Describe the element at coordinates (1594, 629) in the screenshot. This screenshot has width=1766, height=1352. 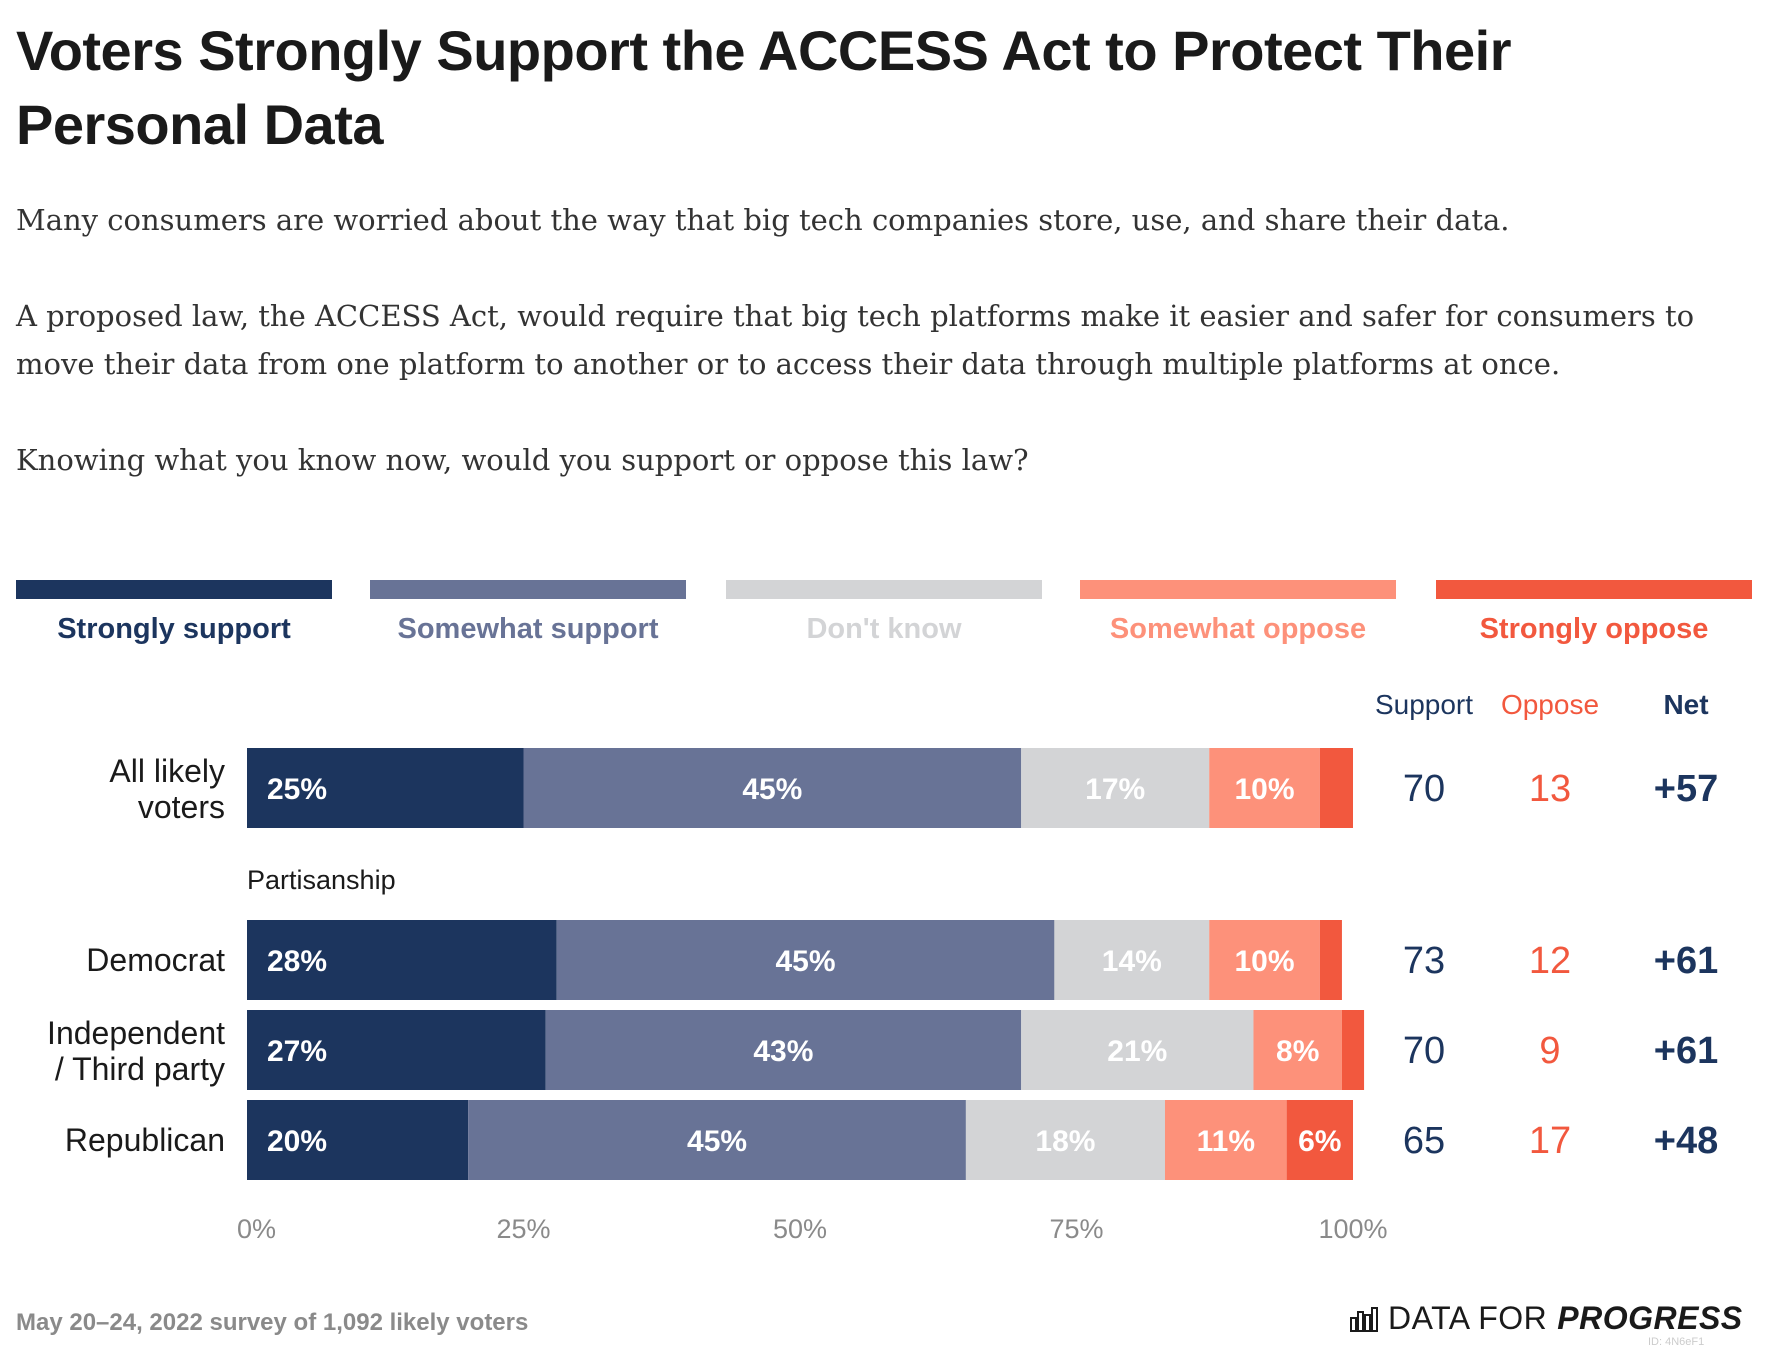
I see `legend-label: Strongly oppose` at that location.